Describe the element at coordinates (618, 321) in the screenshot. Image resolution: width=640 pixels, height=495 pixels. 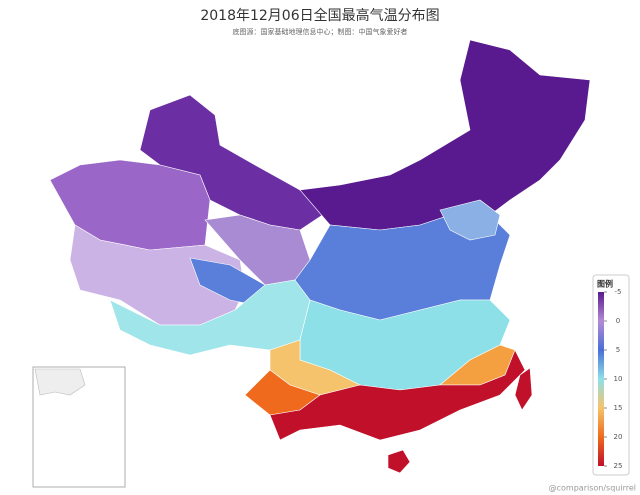
I see `legend-tick-label: 0` at that location.